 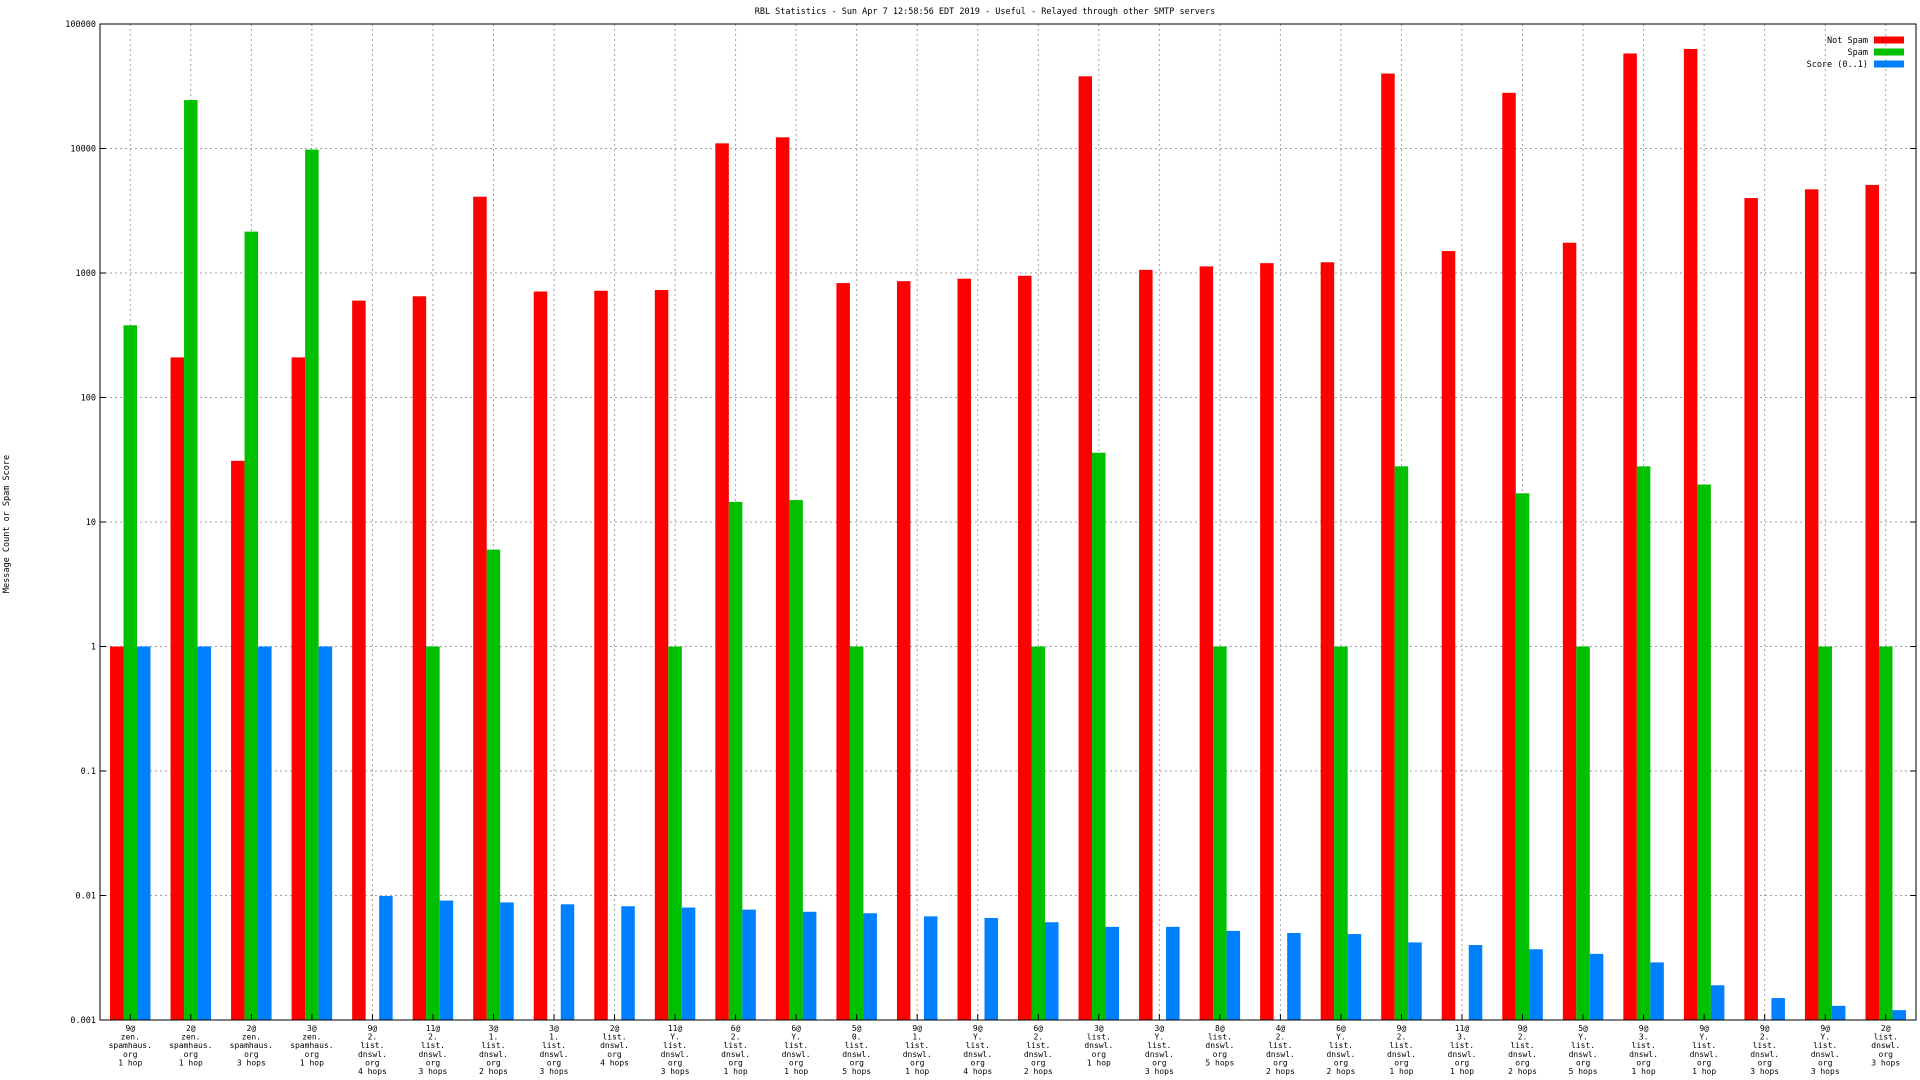 I want to click on legend-label: Not Spam, so click(x=1847, y=41).